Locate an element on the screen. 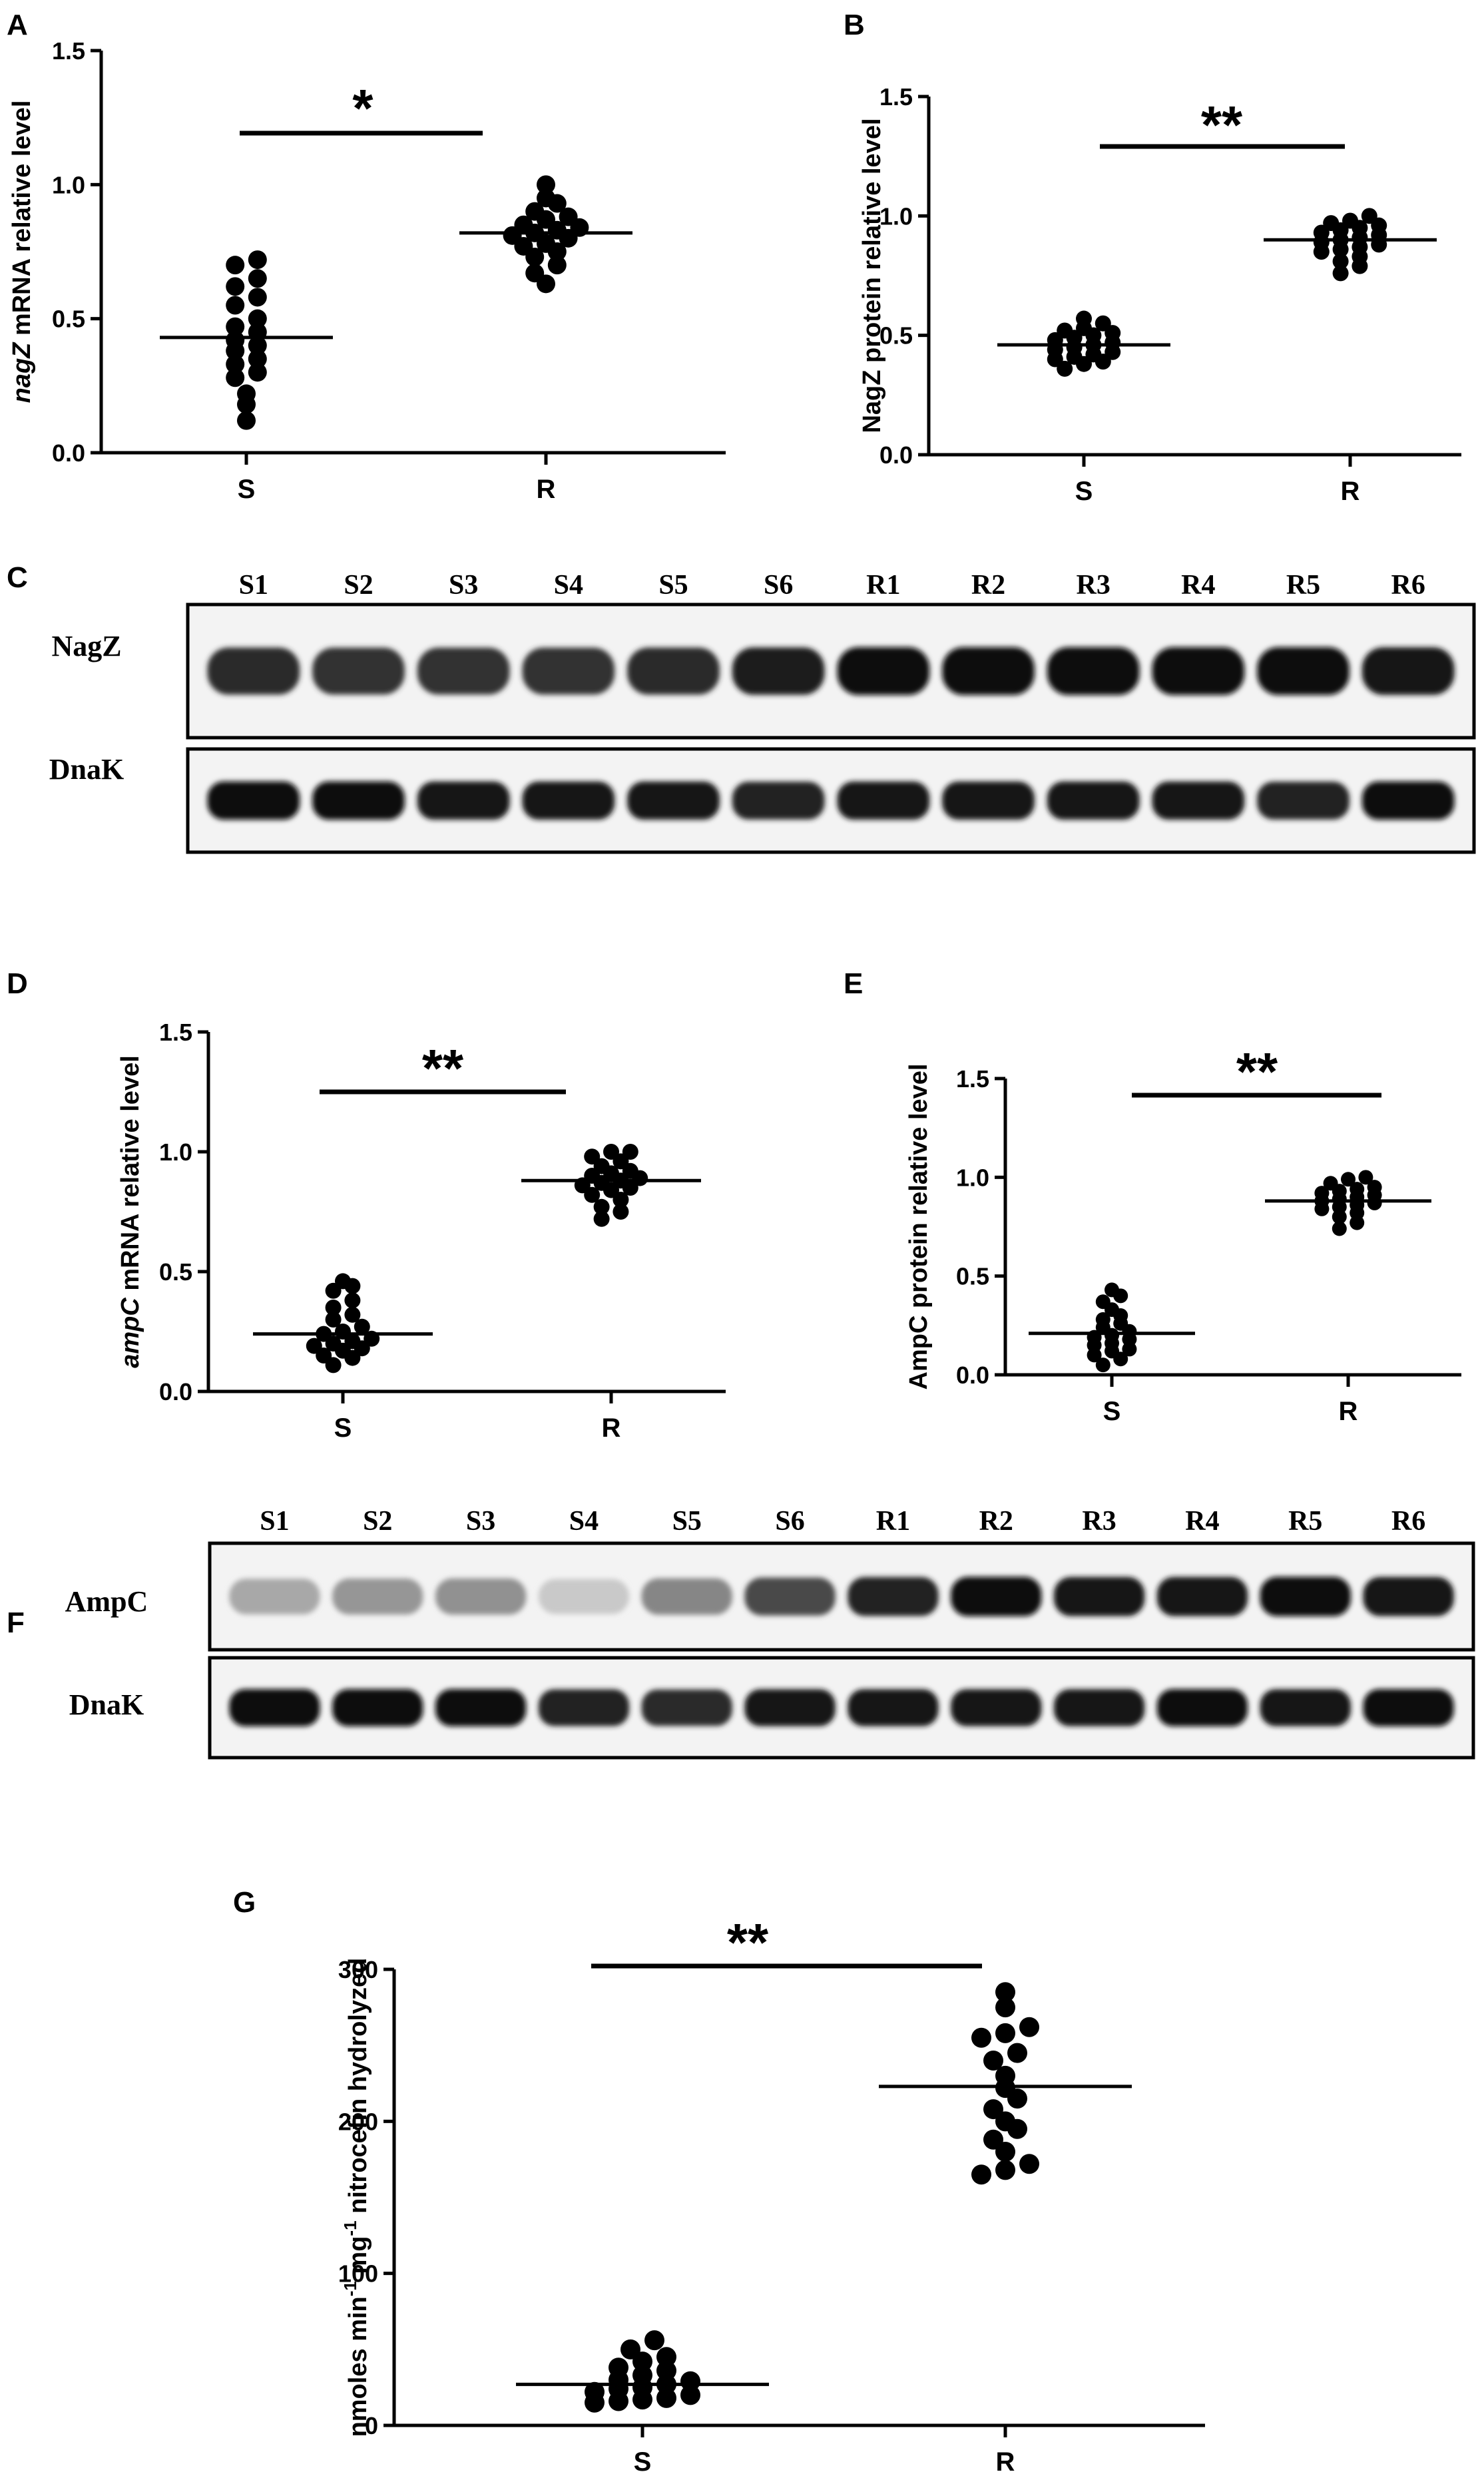 This screenshot has width=1484, height=2472. blot-row-label-nagz: NagZ is located at coordinates (86, 646).